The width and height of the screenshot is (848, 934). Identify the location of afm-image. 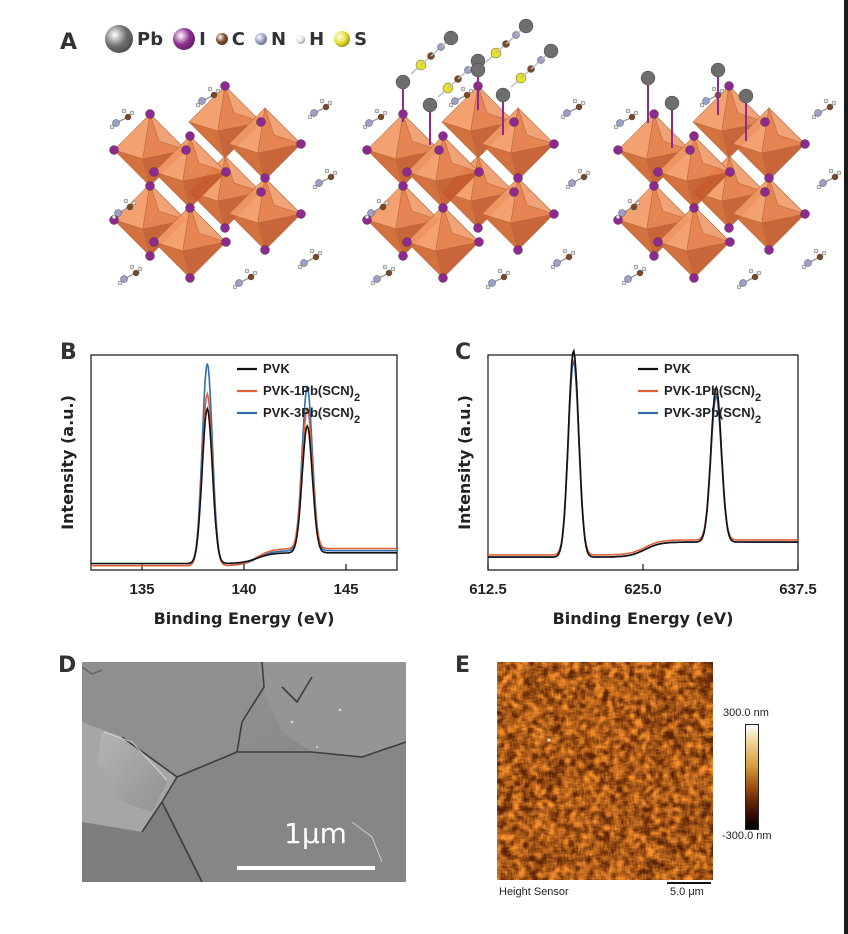
(605, 771).